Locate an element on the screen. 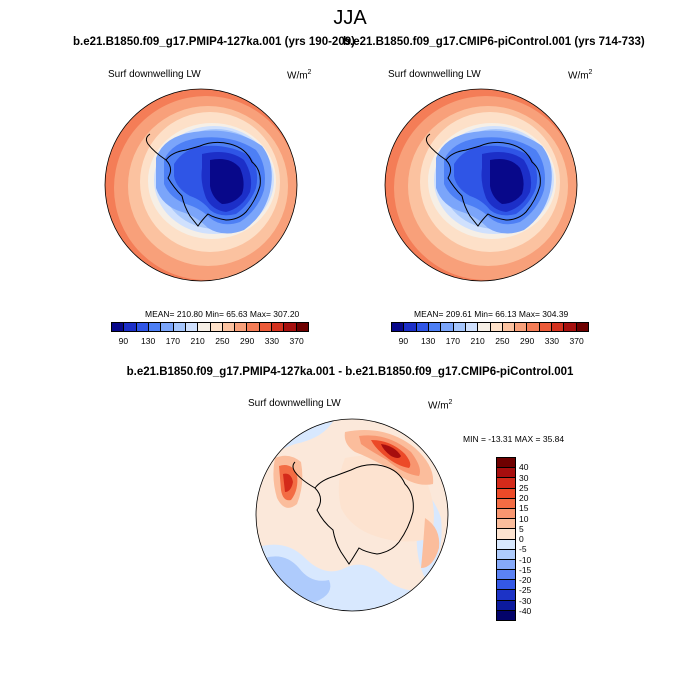  diff-stats: MIN = -13.31 MAX = 35.84 is located at coordinates (514, 439).